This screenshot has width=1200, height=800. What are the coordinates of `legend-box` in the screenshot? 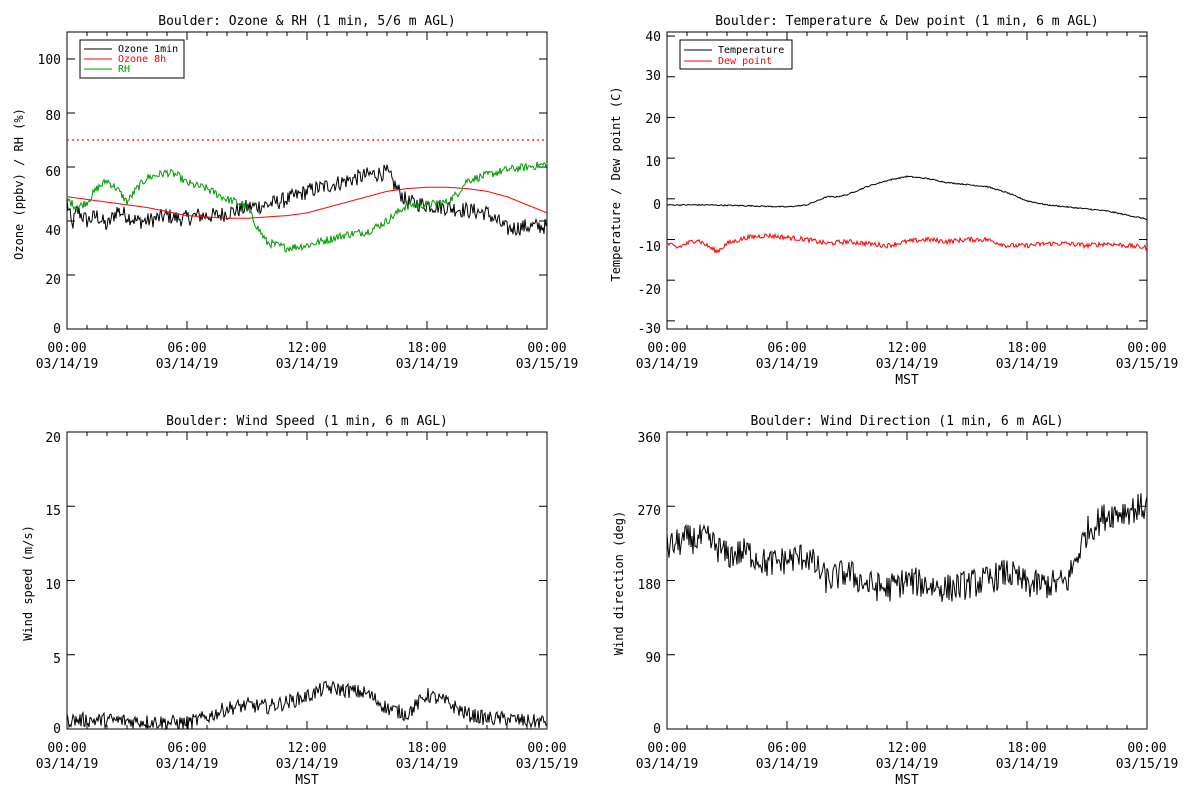 It's located at (736, 54).